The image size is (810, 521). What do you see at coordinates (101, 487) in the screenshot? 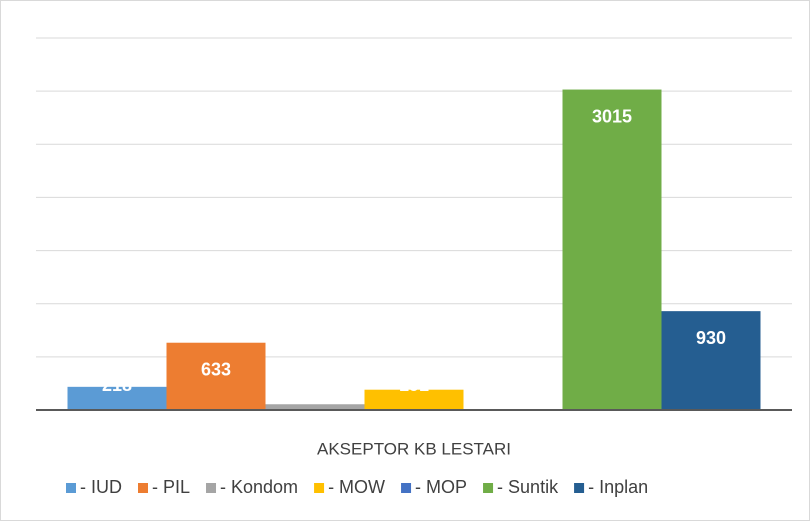
I see `legend-label: - IUD` at bounding box center [101, 487].